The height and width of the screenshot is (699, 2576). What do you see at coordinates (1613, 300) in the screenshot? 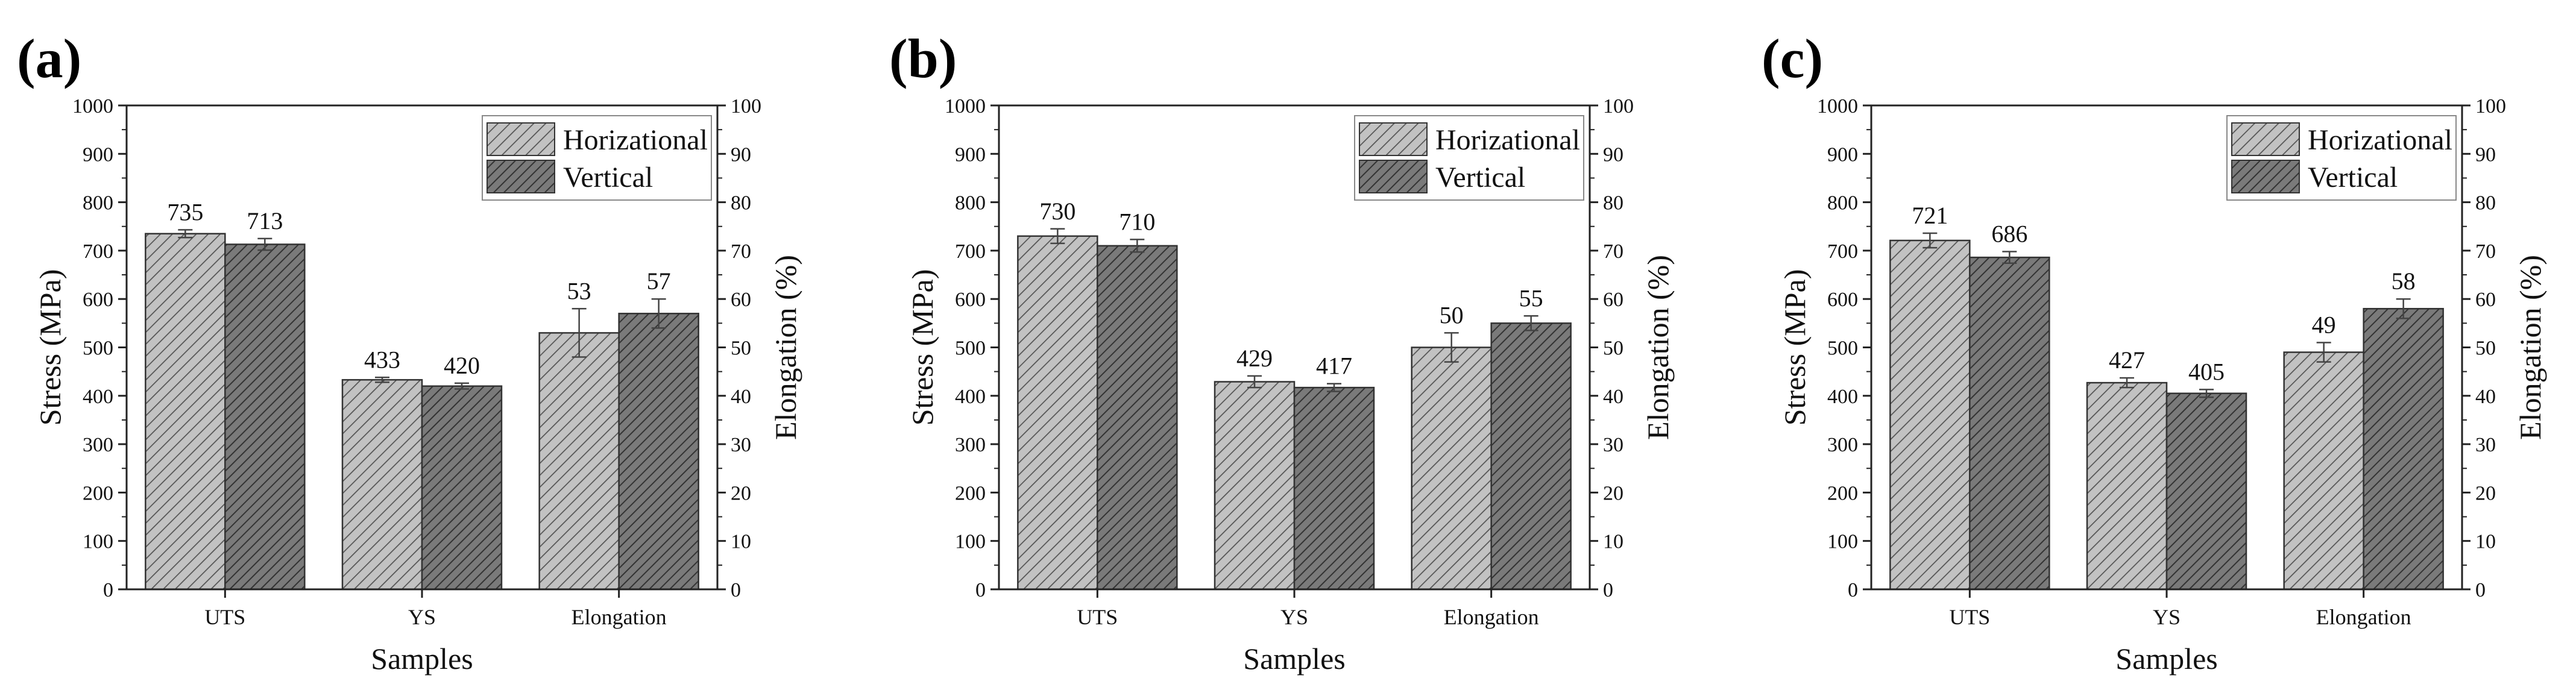
I see `y2-tick-label: 60` at bounding box center [1613, 300].